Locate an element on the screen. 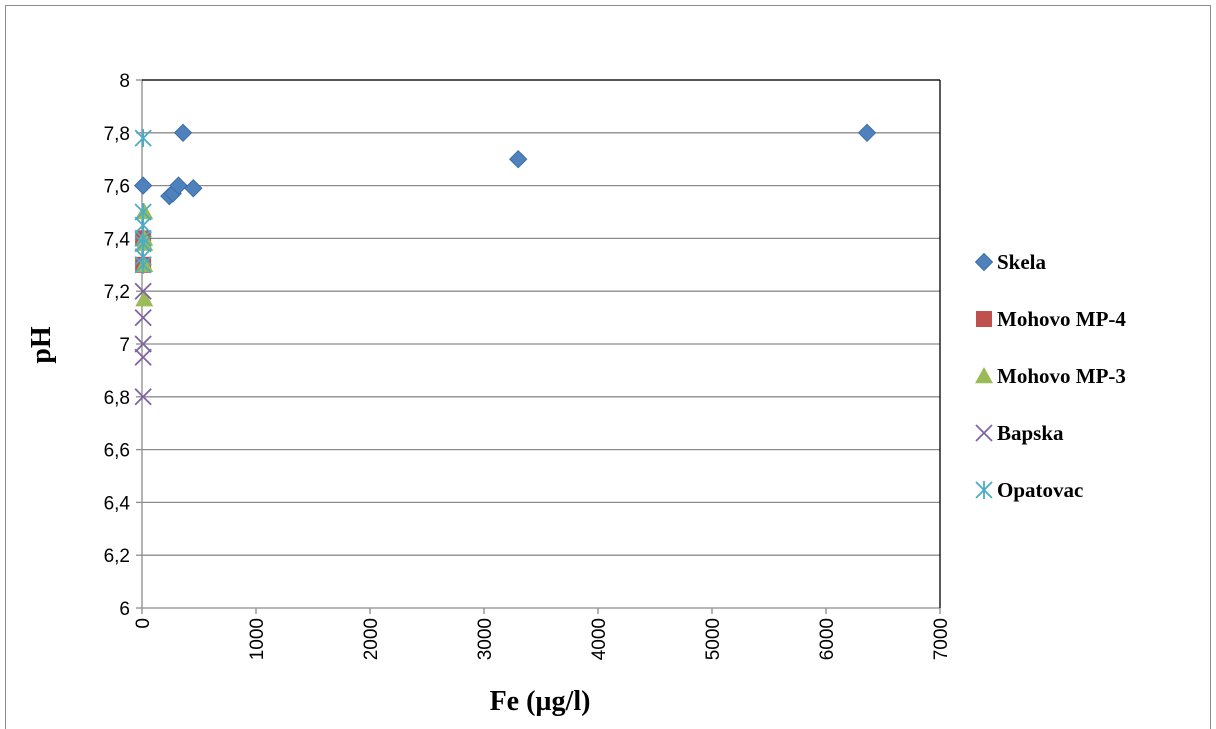 The image size is (1216, 729). x-tick-label: 3000 is located at coordinates (485, 639).